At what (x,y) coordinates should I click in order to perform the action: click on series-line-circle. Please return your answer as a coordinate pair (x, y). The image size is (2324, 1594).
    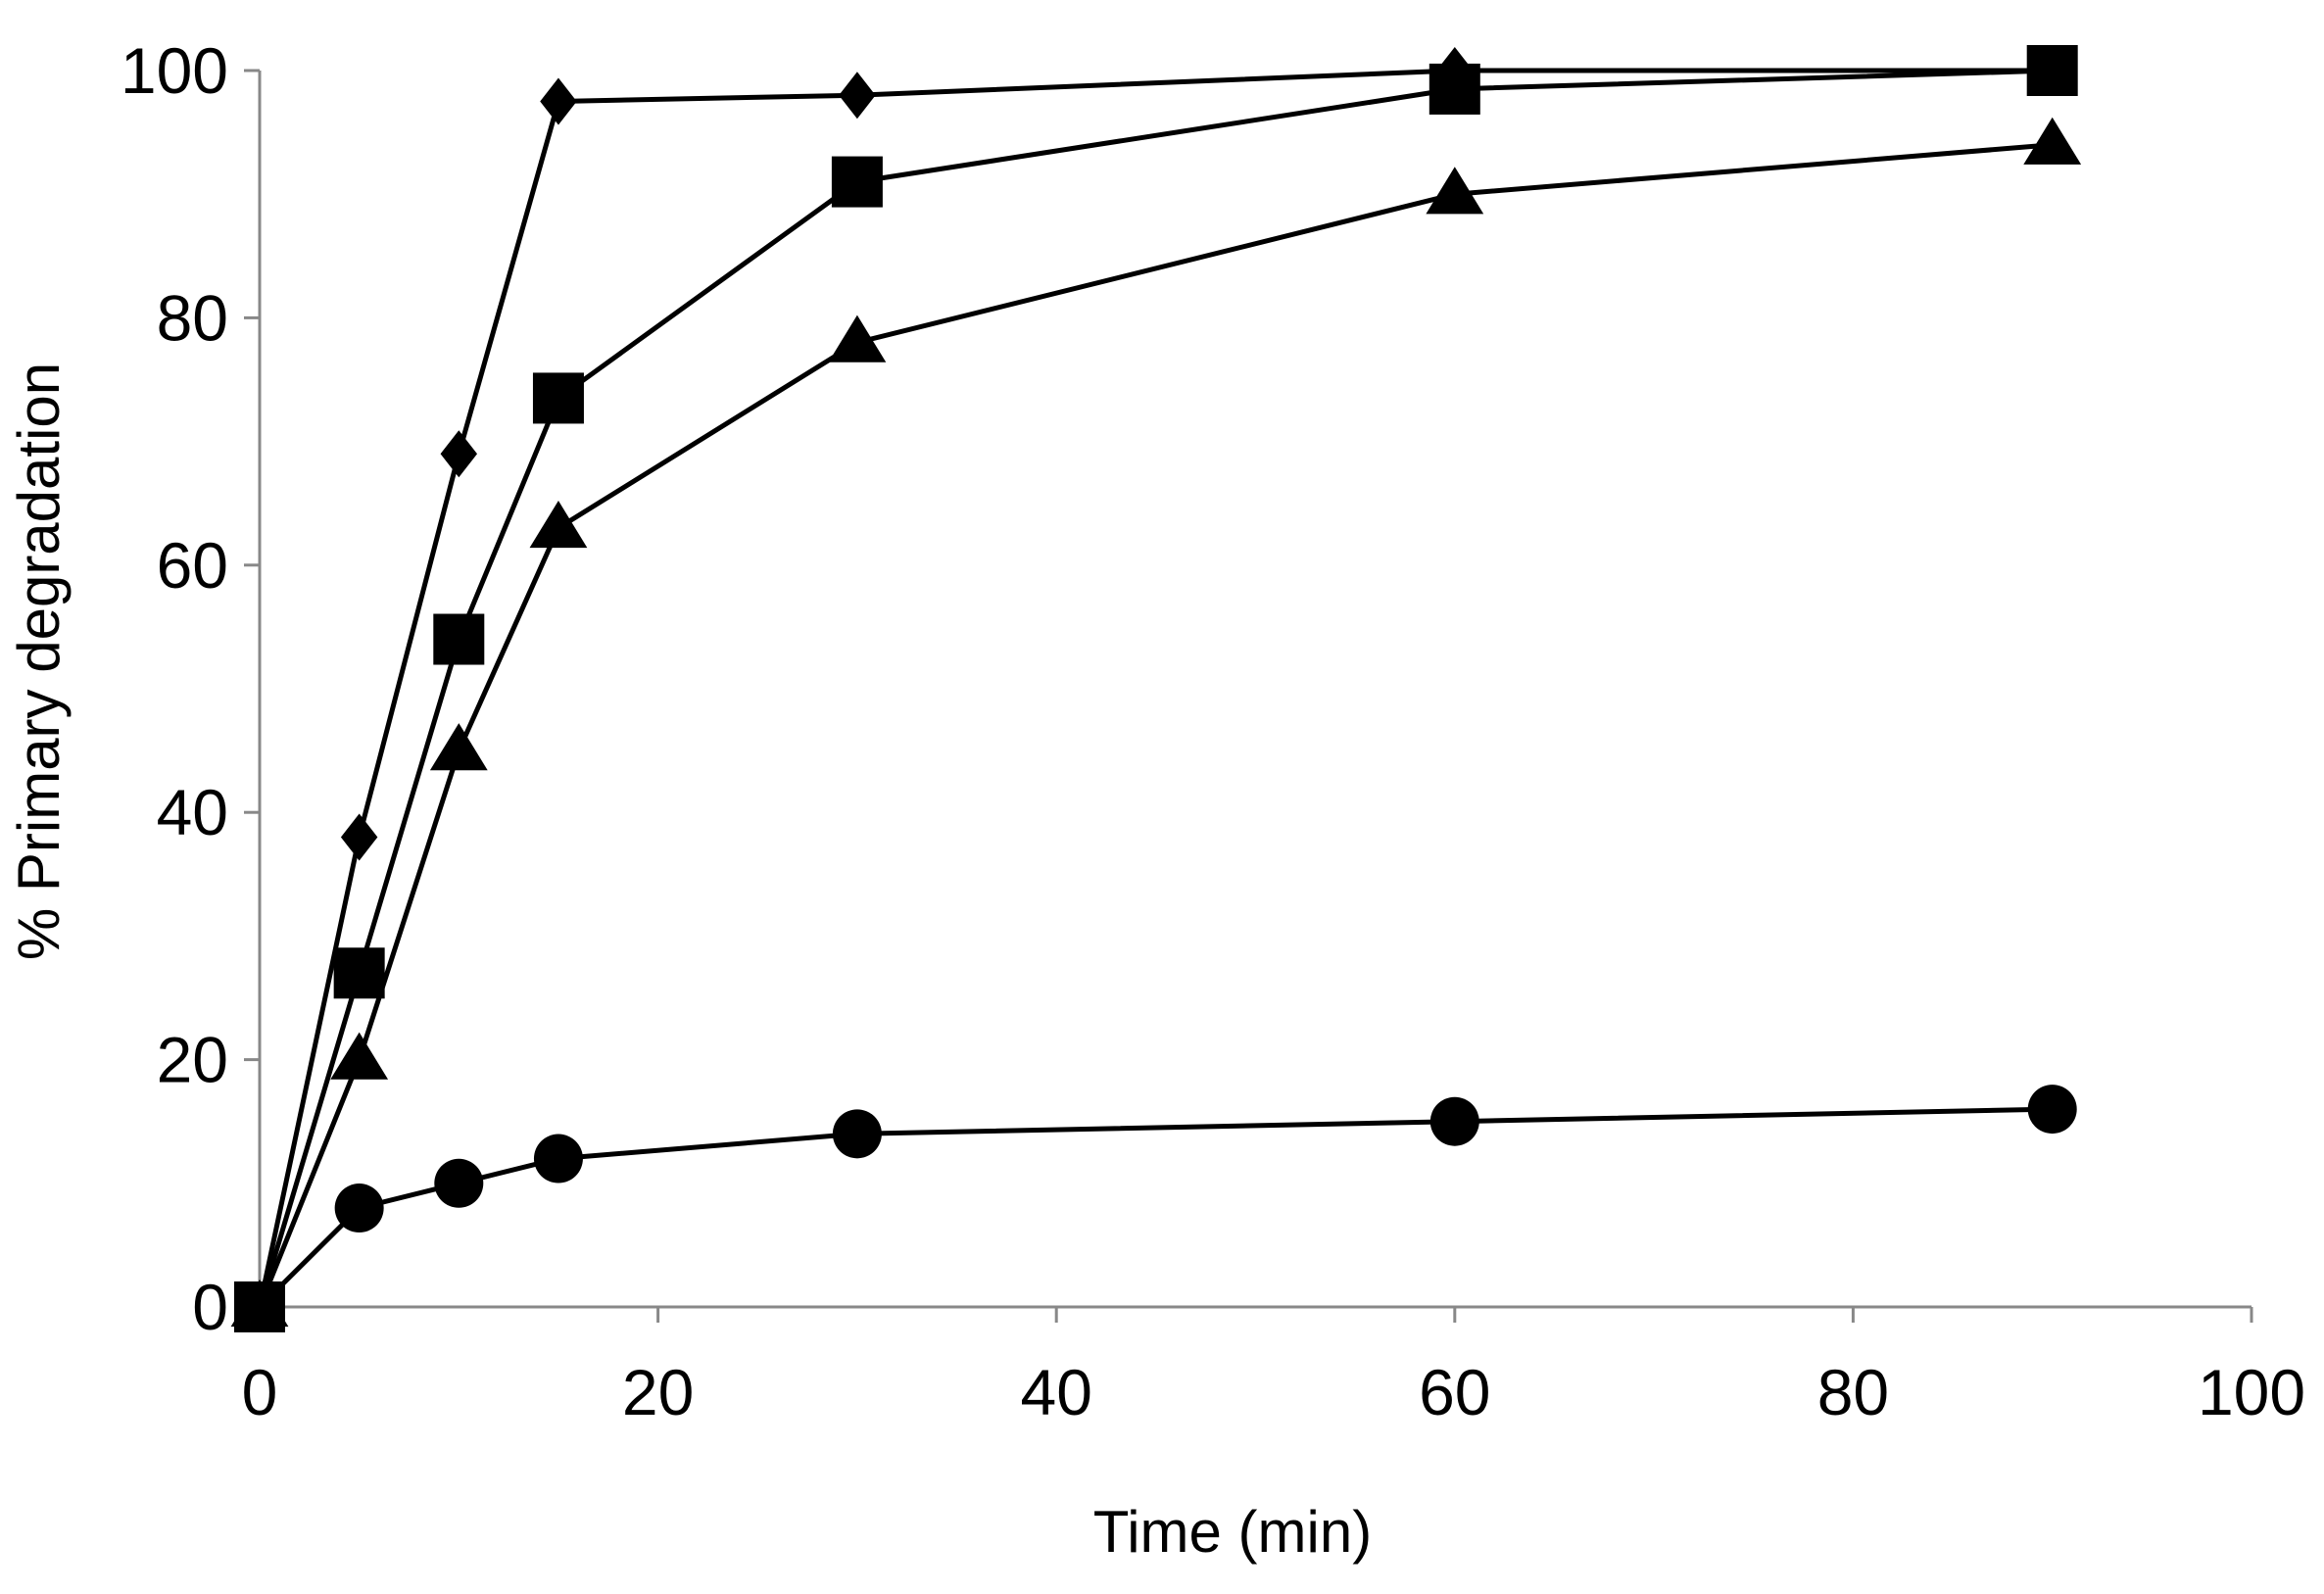
    Looking at the image, I should click on (1155, 1207).